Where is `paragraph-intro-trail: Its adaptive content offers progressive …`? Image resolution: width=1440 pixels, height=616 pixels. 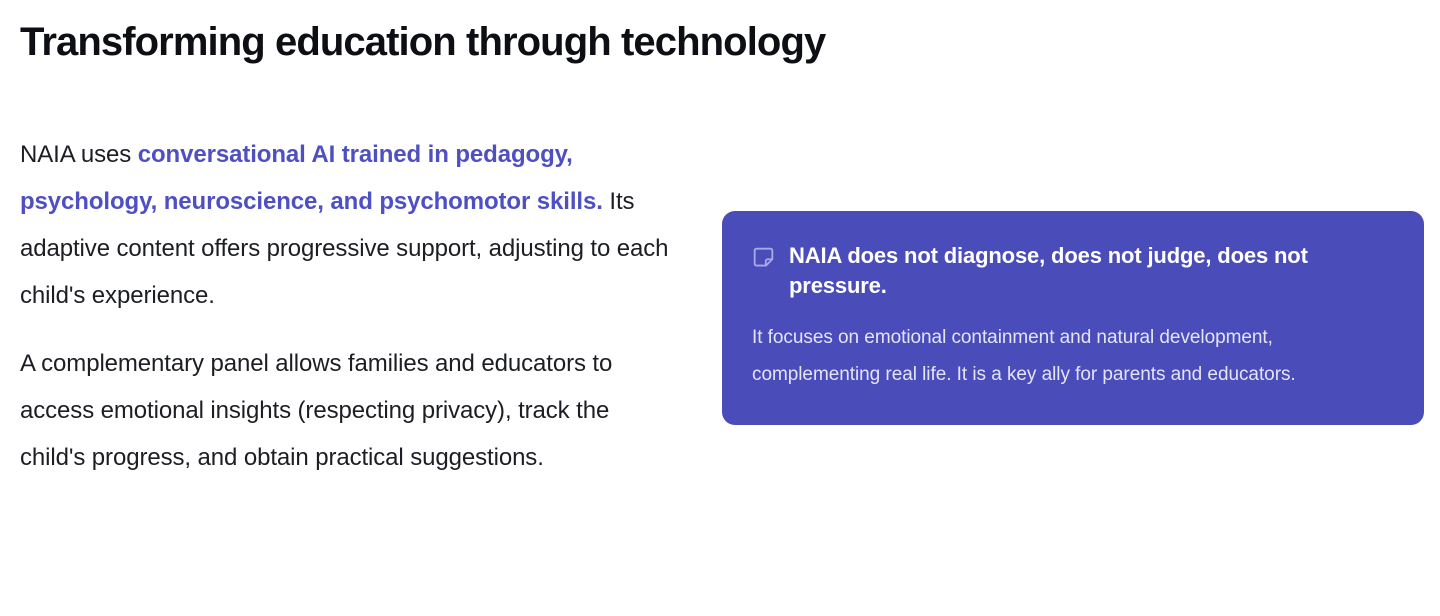 paragraph-intro-trail: Its adaptive content offers progressive … is located at coordinates (344, 248).